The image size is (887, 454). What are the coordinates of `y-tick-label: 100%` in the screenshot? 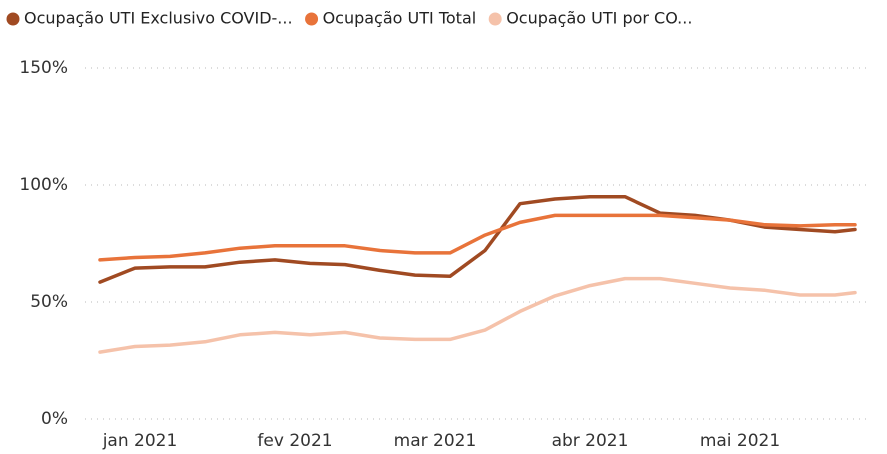 It's located at (43, 185).